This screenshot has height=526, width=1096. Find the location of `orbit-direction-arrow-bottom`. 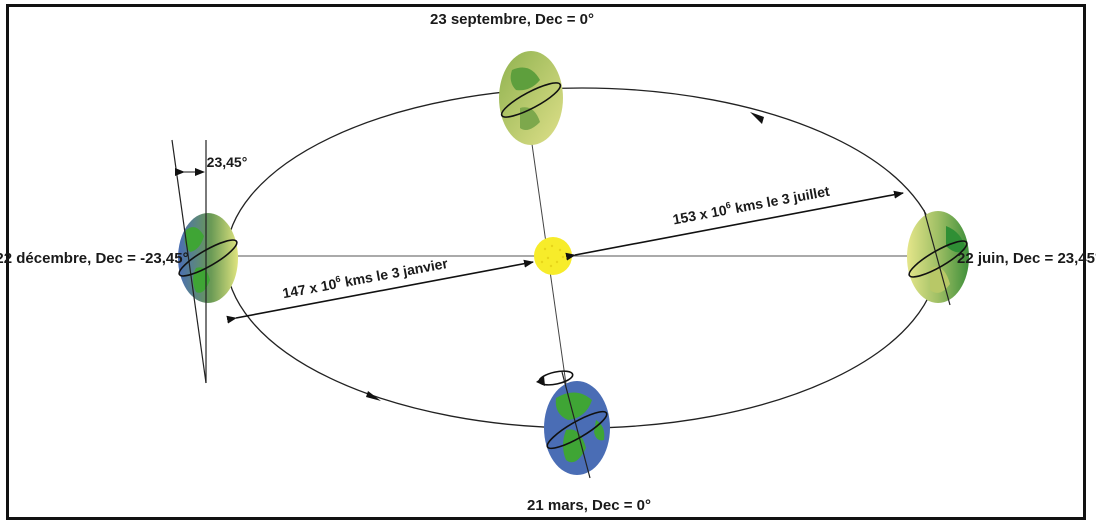

orbit-direction-arrow-bottom is located at coordinates (373, 396).